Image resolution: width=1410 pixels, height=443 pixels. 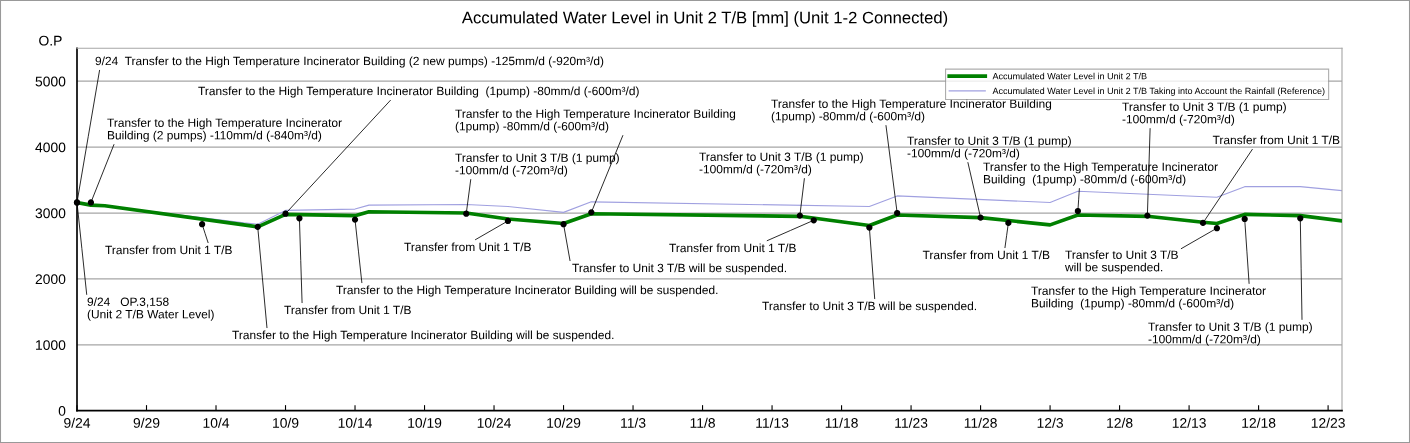 I want to click on x-tick-label: 11/28, so click(x=980, y=422).